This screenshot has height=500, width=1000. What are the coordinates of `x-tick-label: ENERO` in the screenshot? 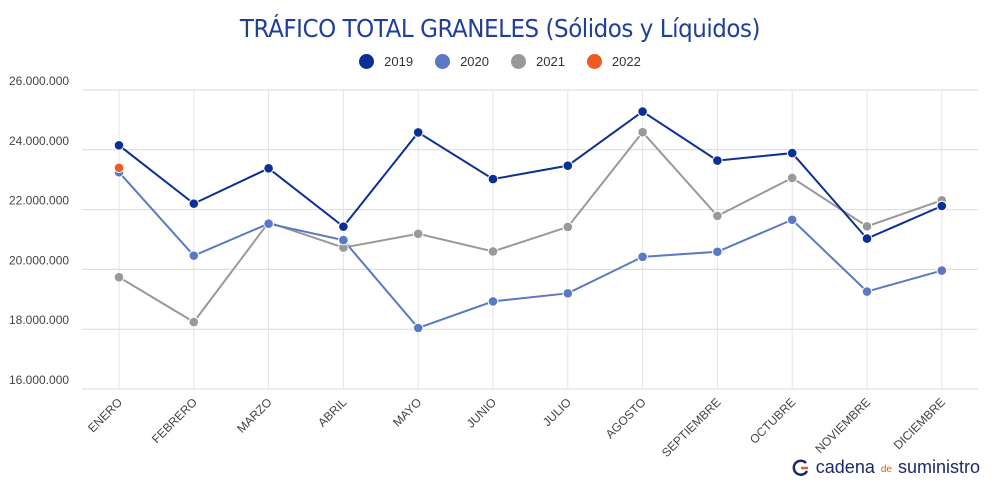 It's located at (105, 415).